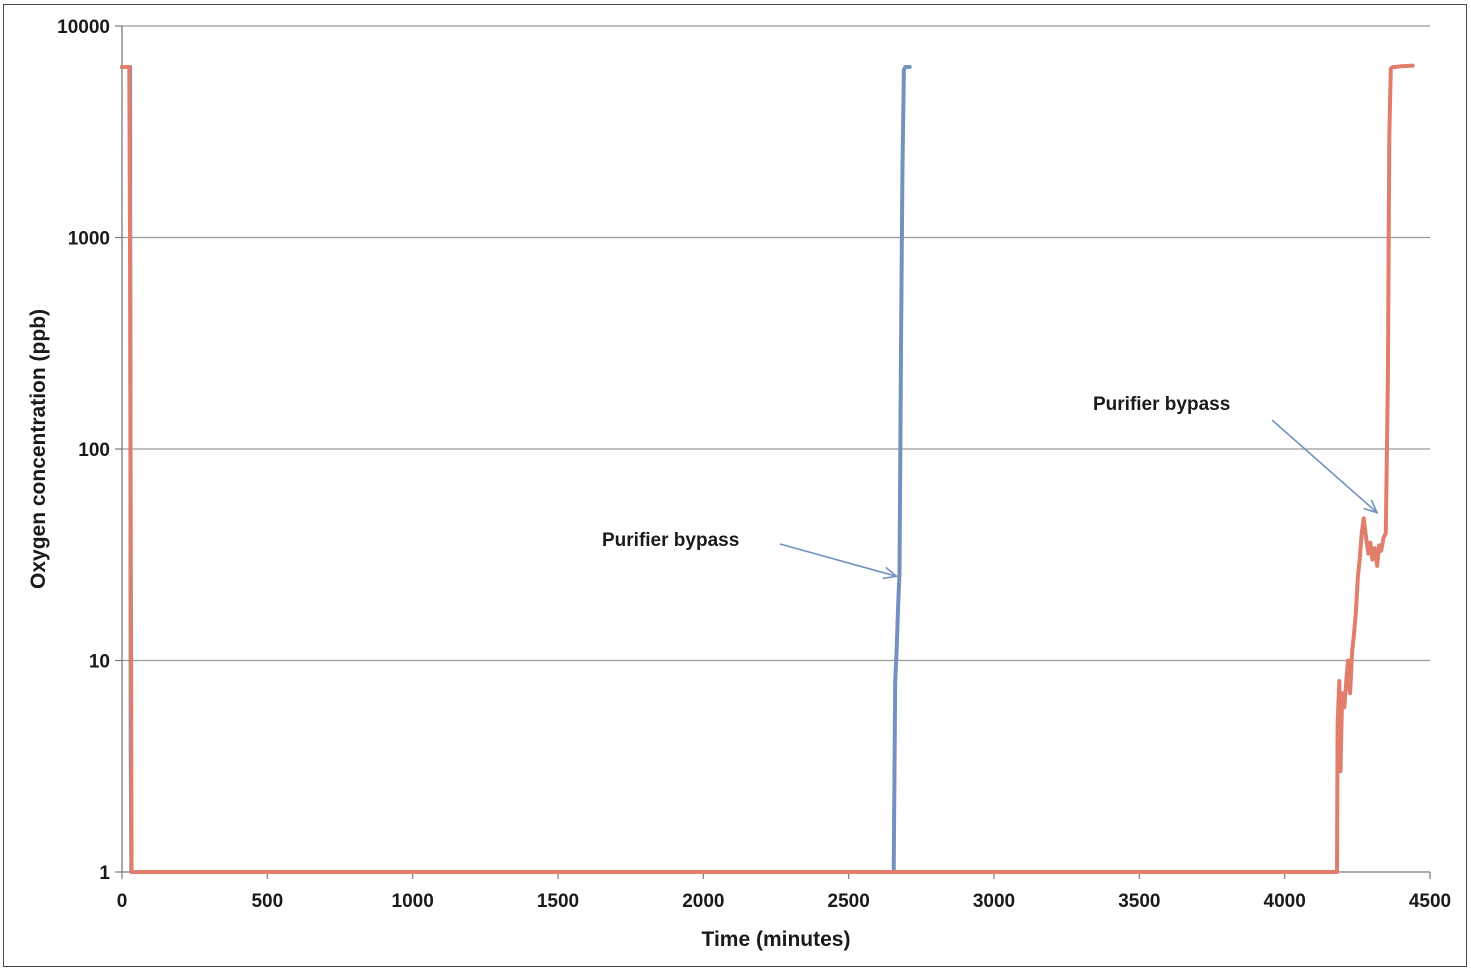 The width and height of the screenshot is (1471, 972). I want to click on y-tick-label: 1000, so click(89, 239).